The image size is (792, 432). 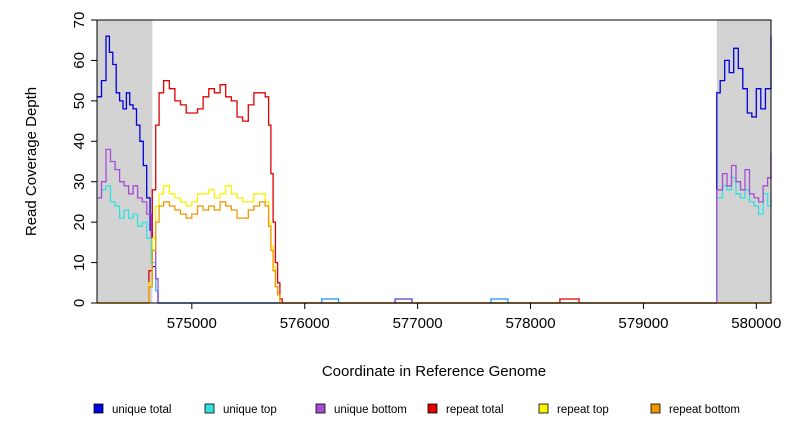 What do you see at coordinates (370, 410) in the screenshot?
I see `legend-label-unique-bottom: unique bottom` at bounding box center [370, 410].